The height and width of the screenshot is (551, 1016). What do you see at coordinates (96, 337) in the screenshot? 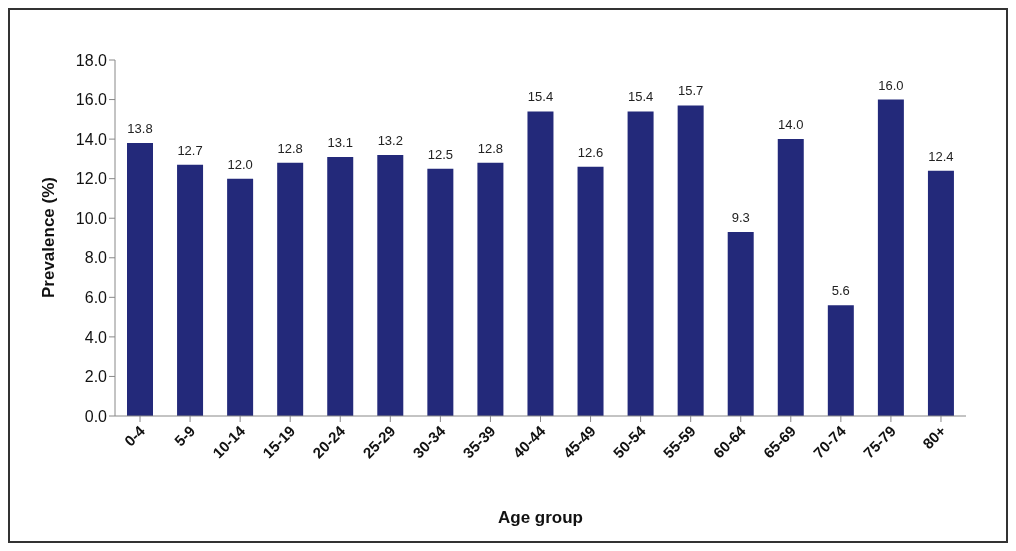
I see `y-tick-label: 4.0` at bounding box center [96, 337].